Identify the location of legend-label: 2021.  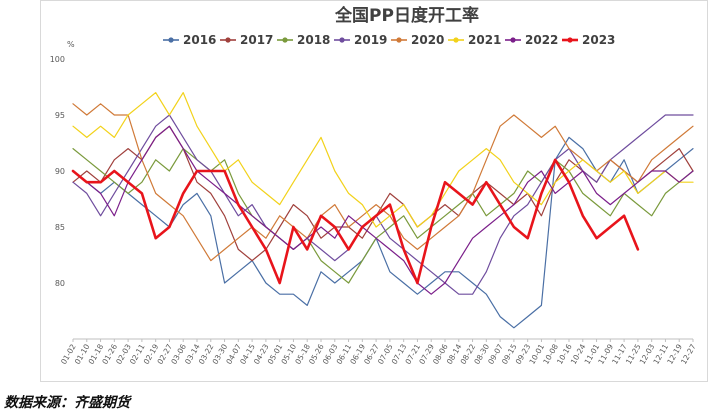
(484, 40).